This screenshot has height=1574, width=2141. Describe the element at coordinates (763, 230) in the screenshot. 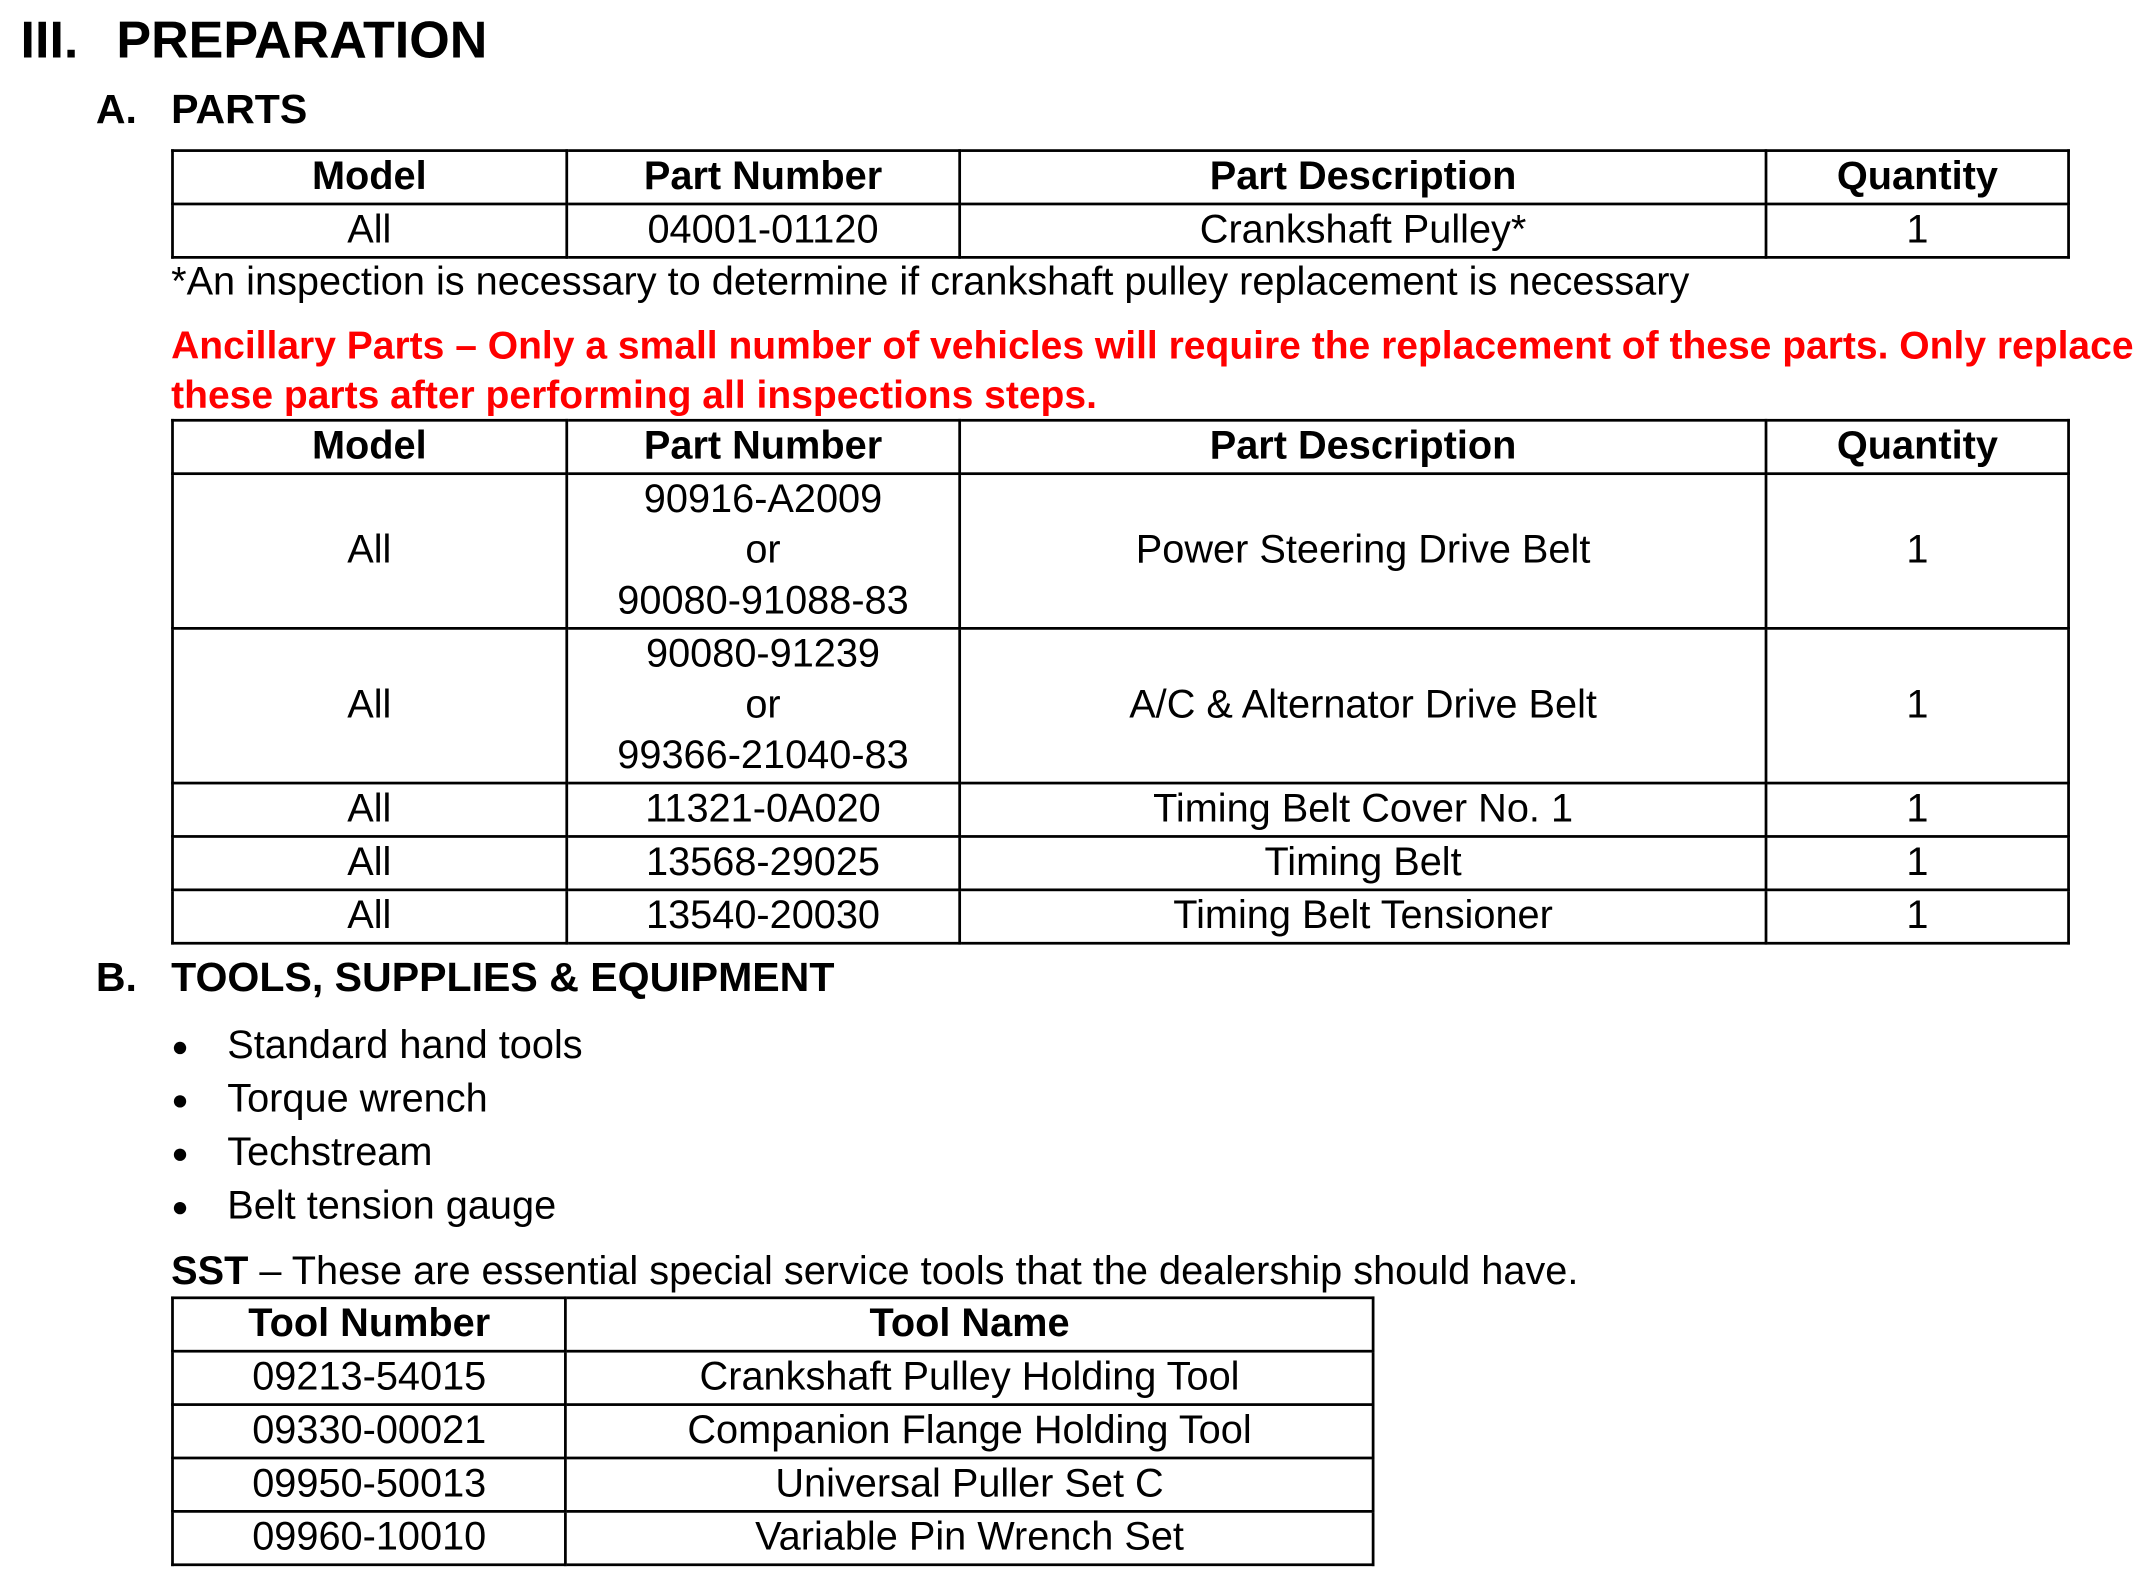

I see `cell-part-number: 04001-01120` at that location.